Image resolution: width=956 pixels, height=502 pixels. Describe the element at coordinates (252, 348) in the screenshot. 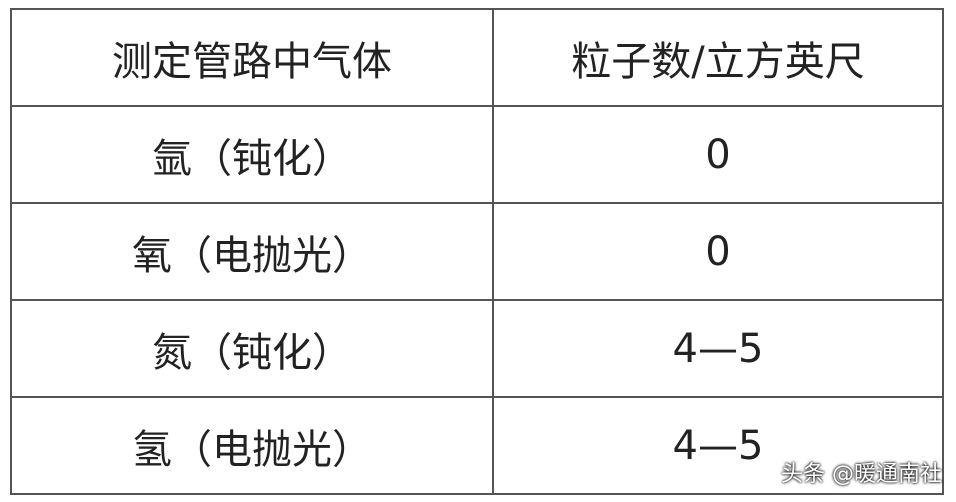

I see `gas-cell: 氮（钝化）` at that location.